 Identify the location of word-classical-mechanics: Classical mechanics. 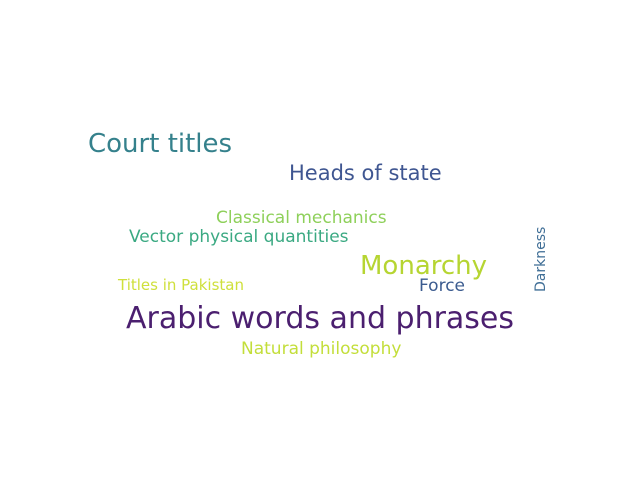
(301, 218).